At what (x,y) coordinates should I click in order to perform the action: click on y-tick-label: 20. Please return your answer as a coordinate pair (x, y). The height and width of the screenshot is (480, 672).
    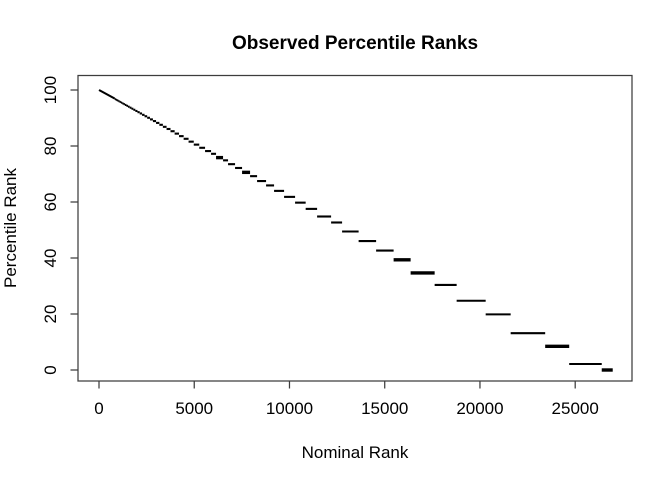
    Looking at the image, I should click on (50, 314).